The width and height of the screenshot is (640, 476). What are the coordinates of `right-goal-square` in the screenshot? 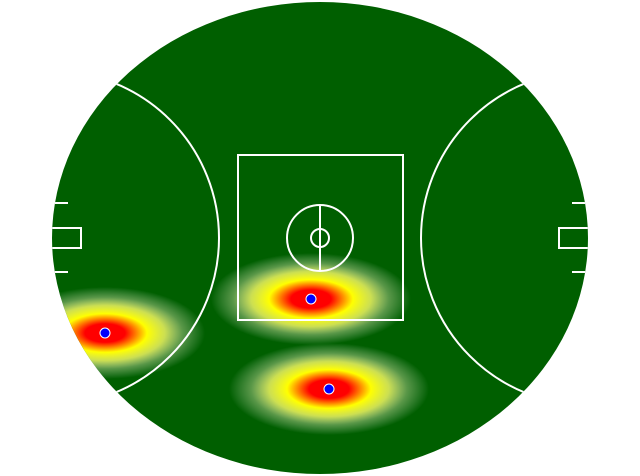 It's located at (573, 238).